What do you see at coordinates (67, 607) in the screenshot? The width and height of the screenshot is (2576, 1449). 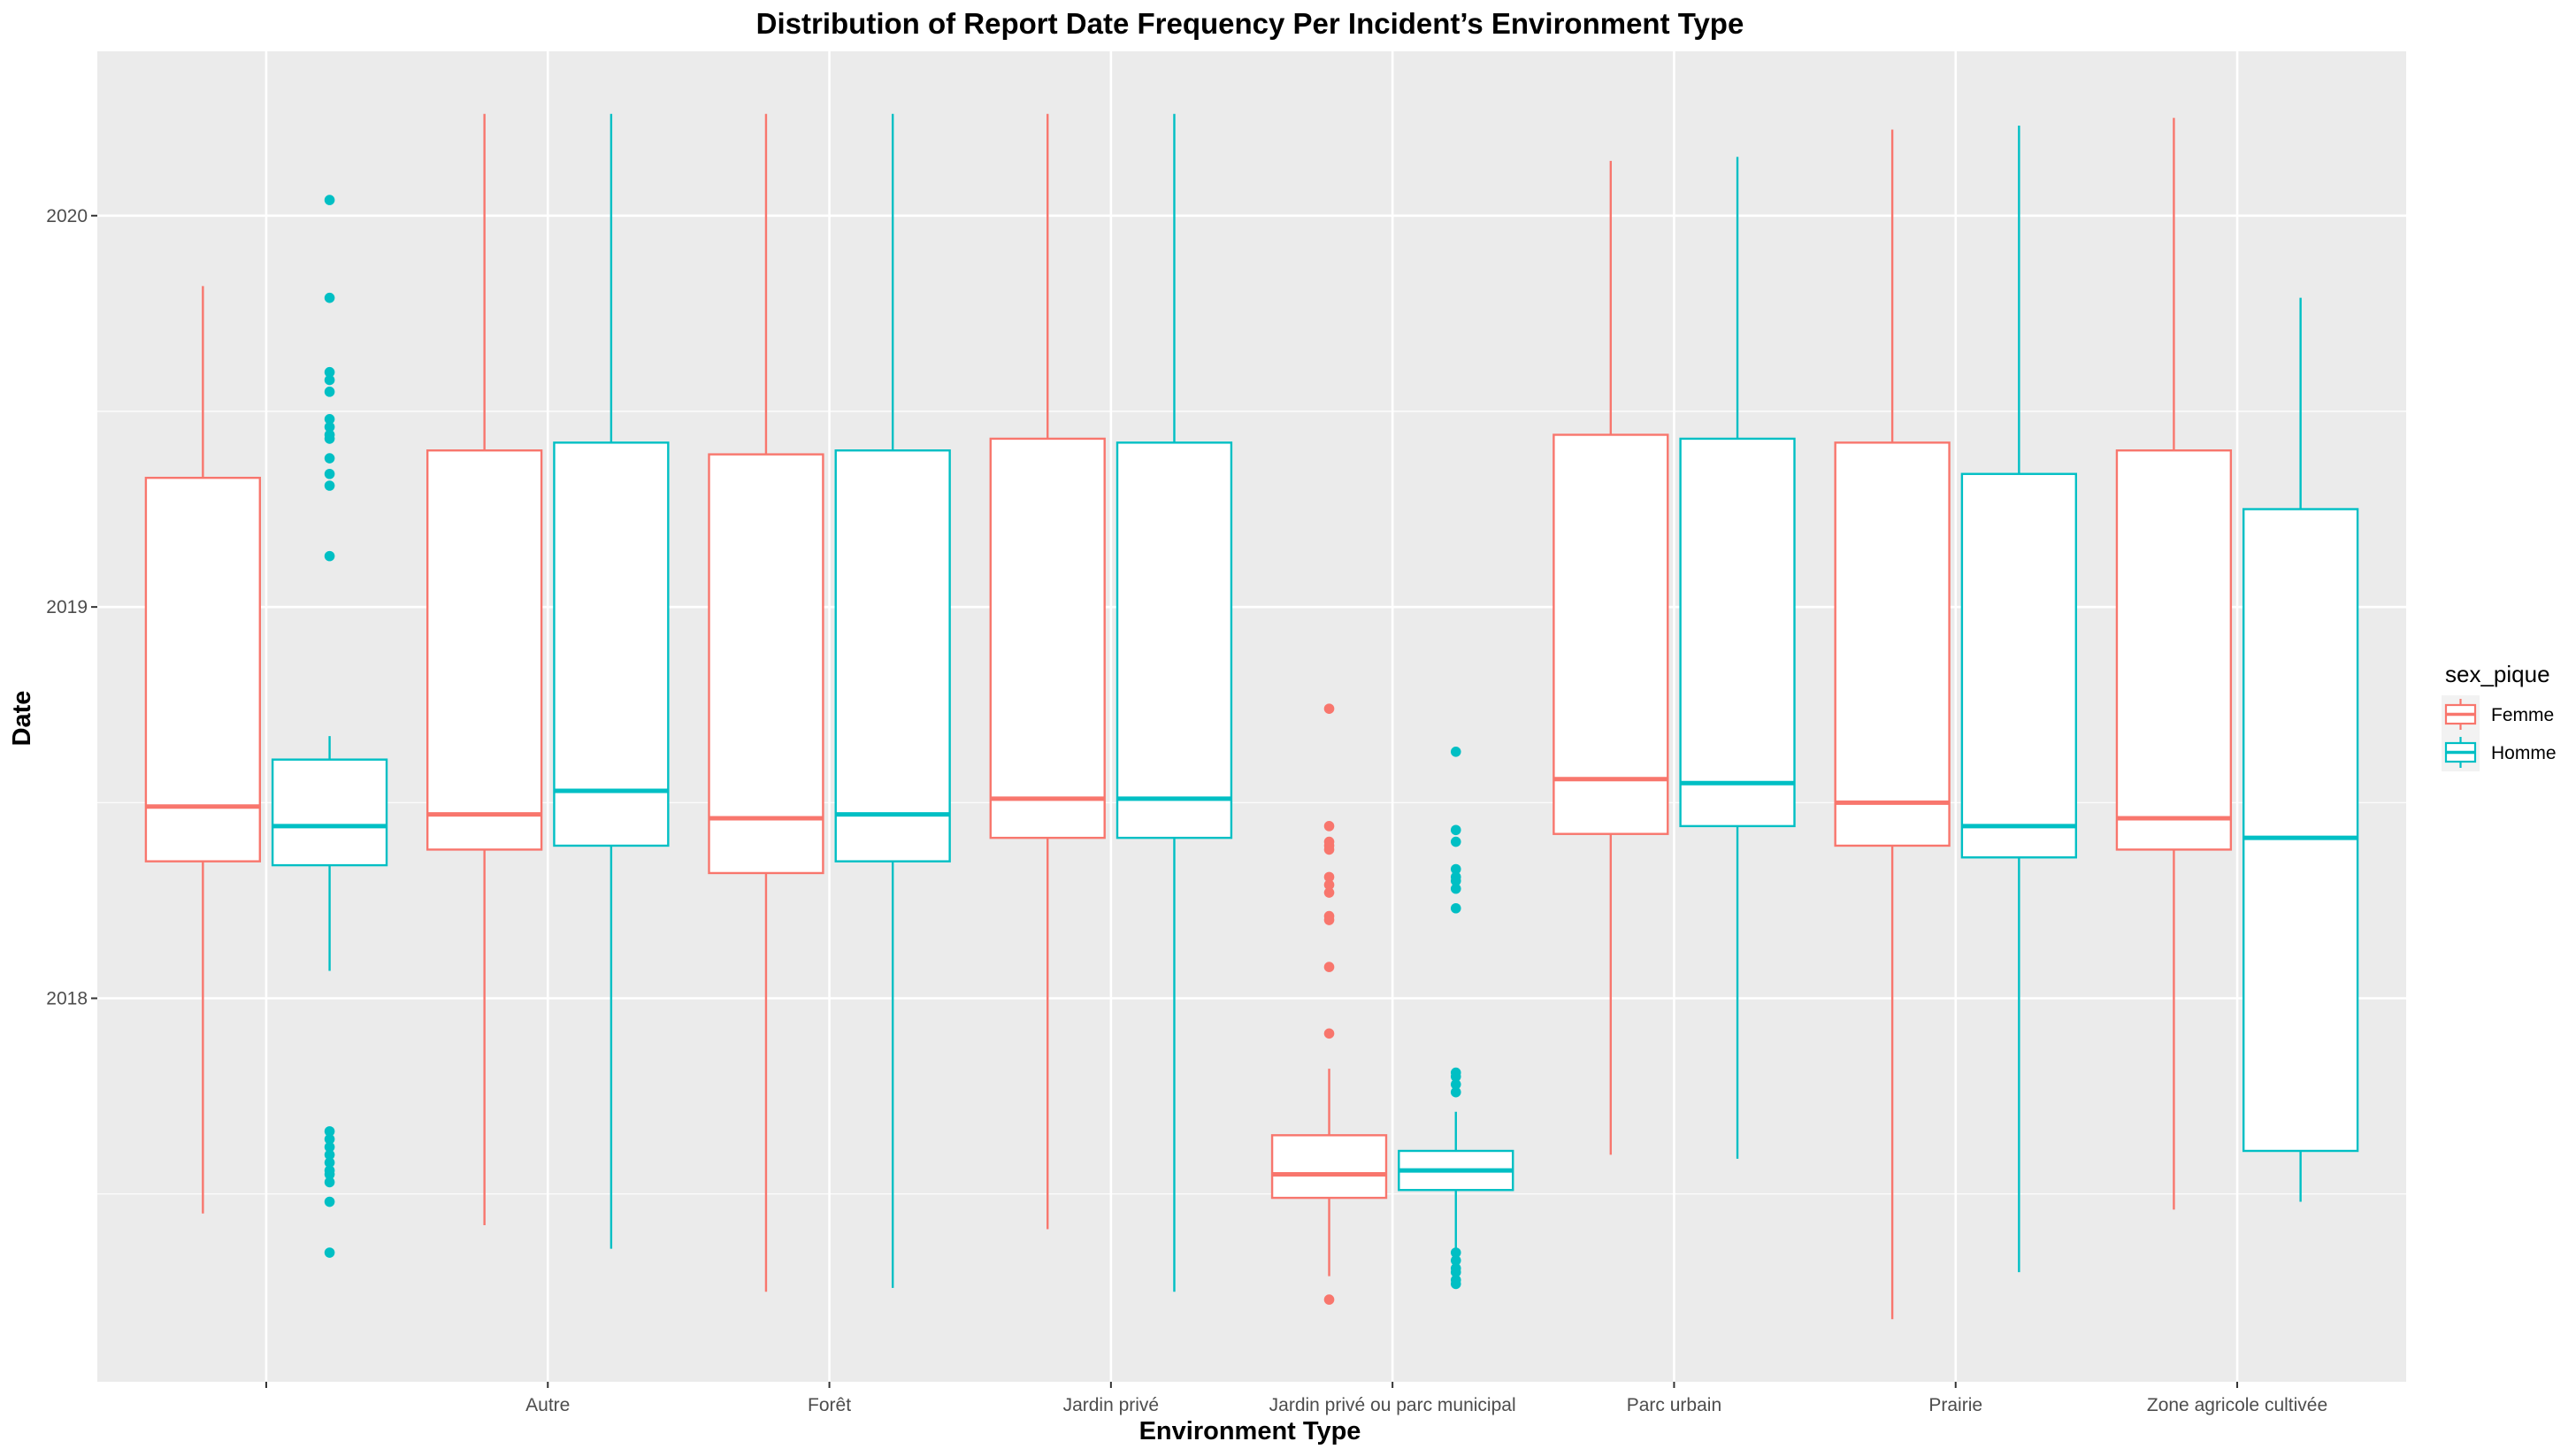 I see `y-tick-label: 2019` at bounding box center [67, 607].